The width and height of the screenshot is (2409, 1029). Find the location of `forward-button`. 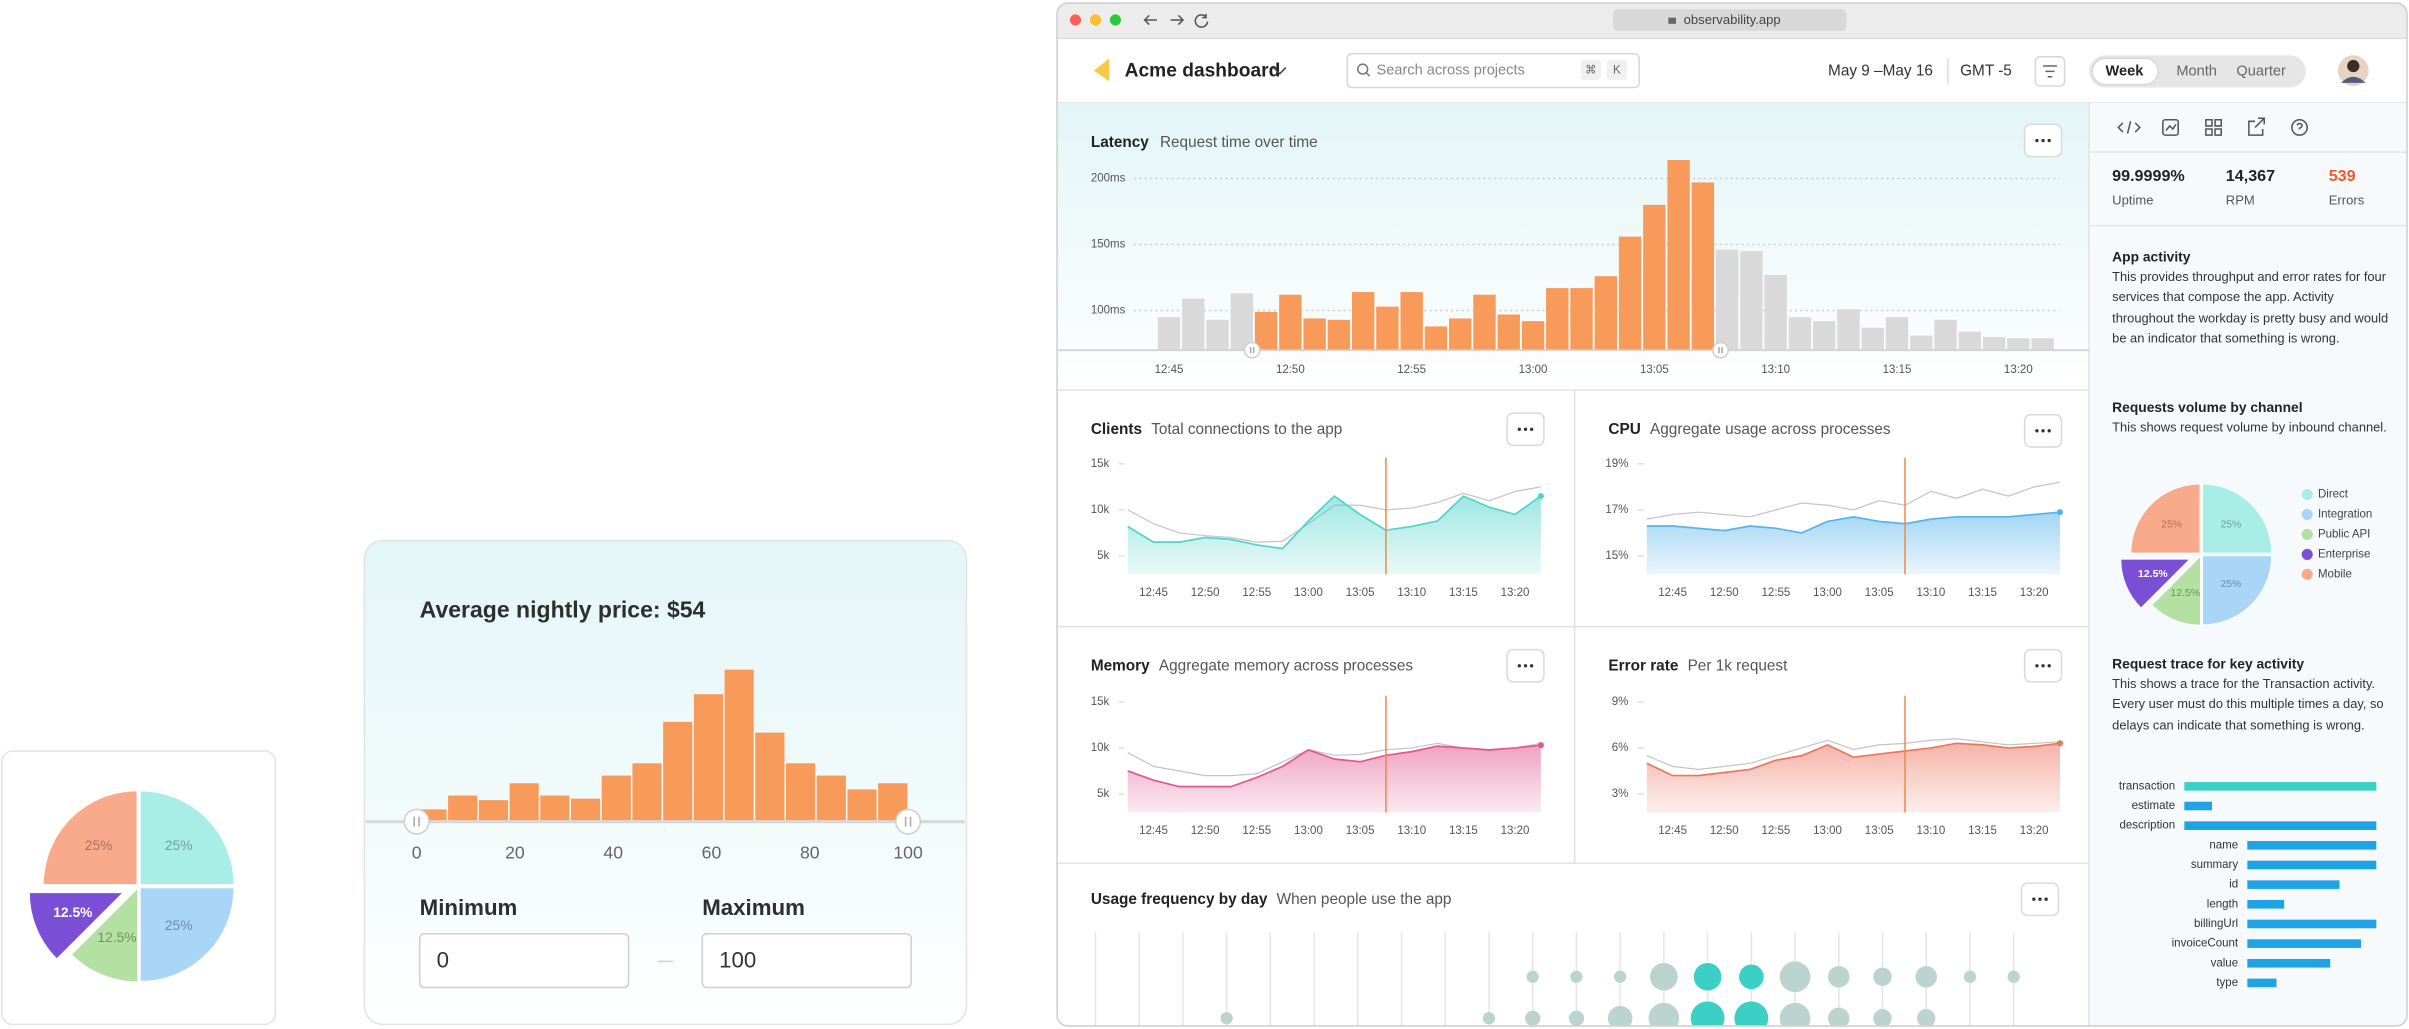

forward-button is located at coordinates (1177, 20).